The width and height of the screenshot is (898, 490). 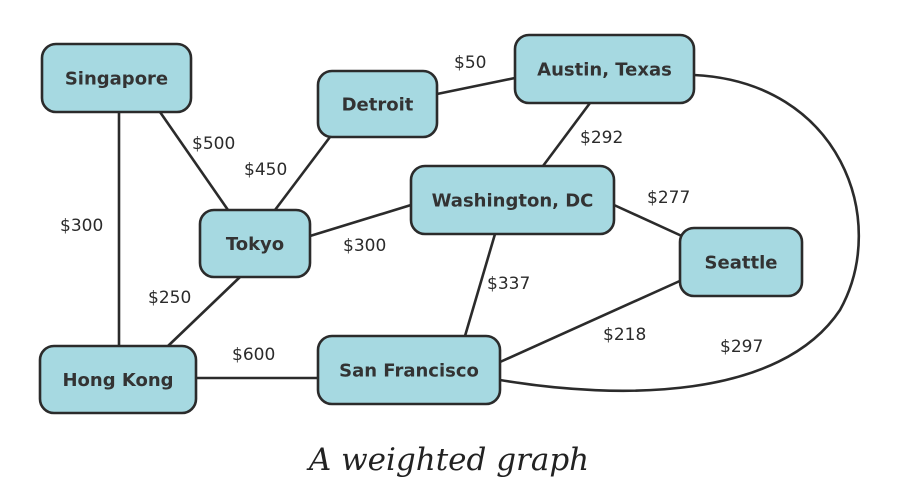 I want to click on node-label-detroit: Detroit, so click(x=378, y=105).